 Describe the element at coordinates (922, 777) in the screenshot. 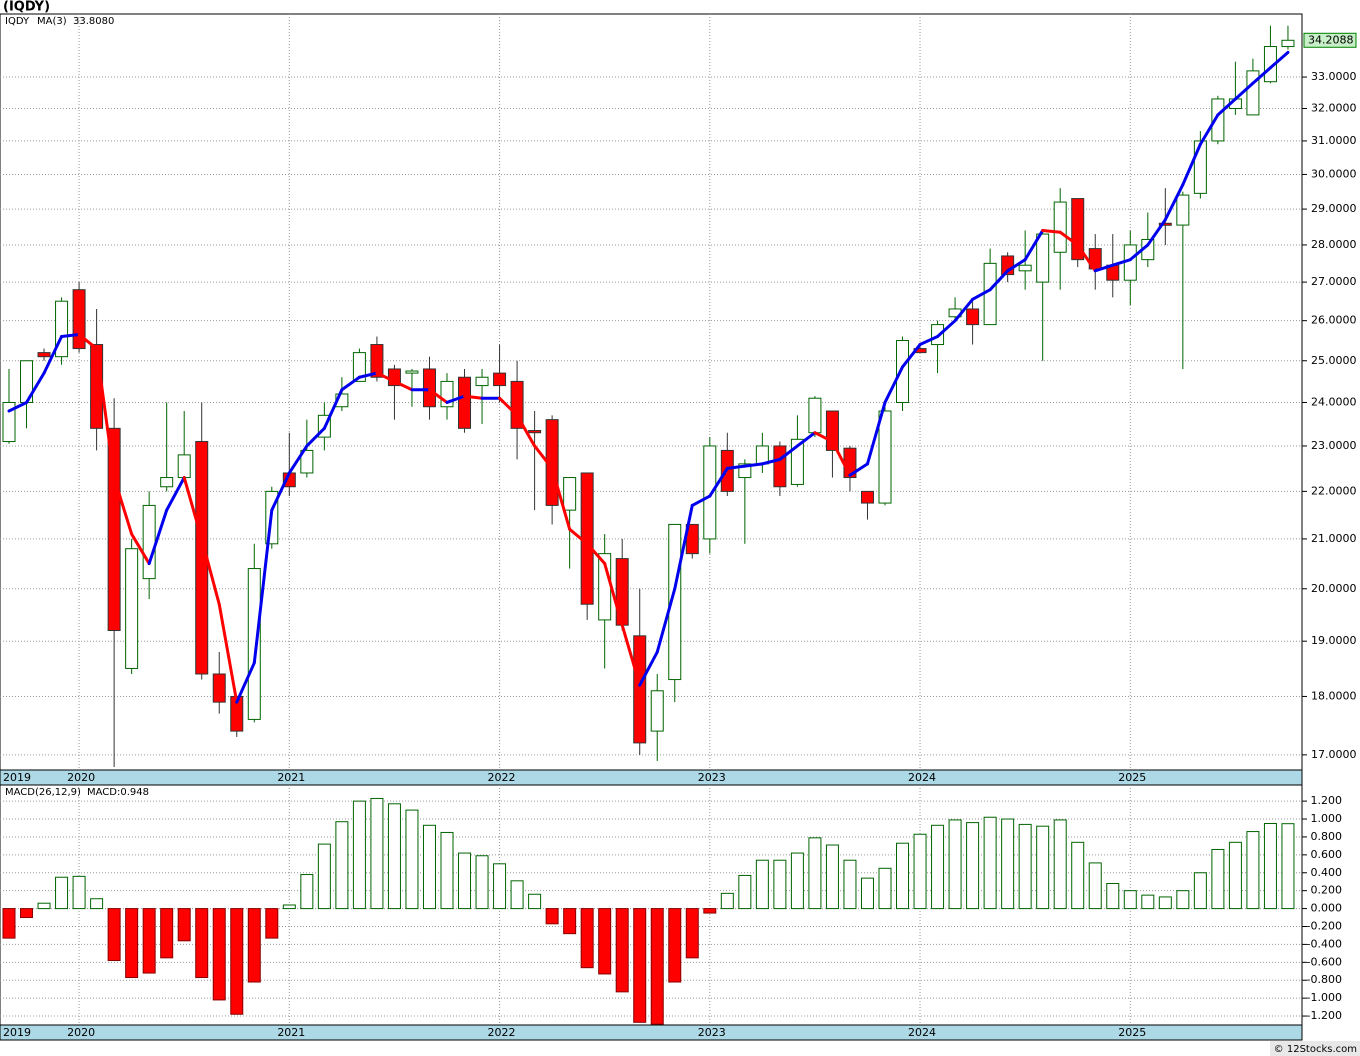

I see `x-tick-label: 2024` at that location.